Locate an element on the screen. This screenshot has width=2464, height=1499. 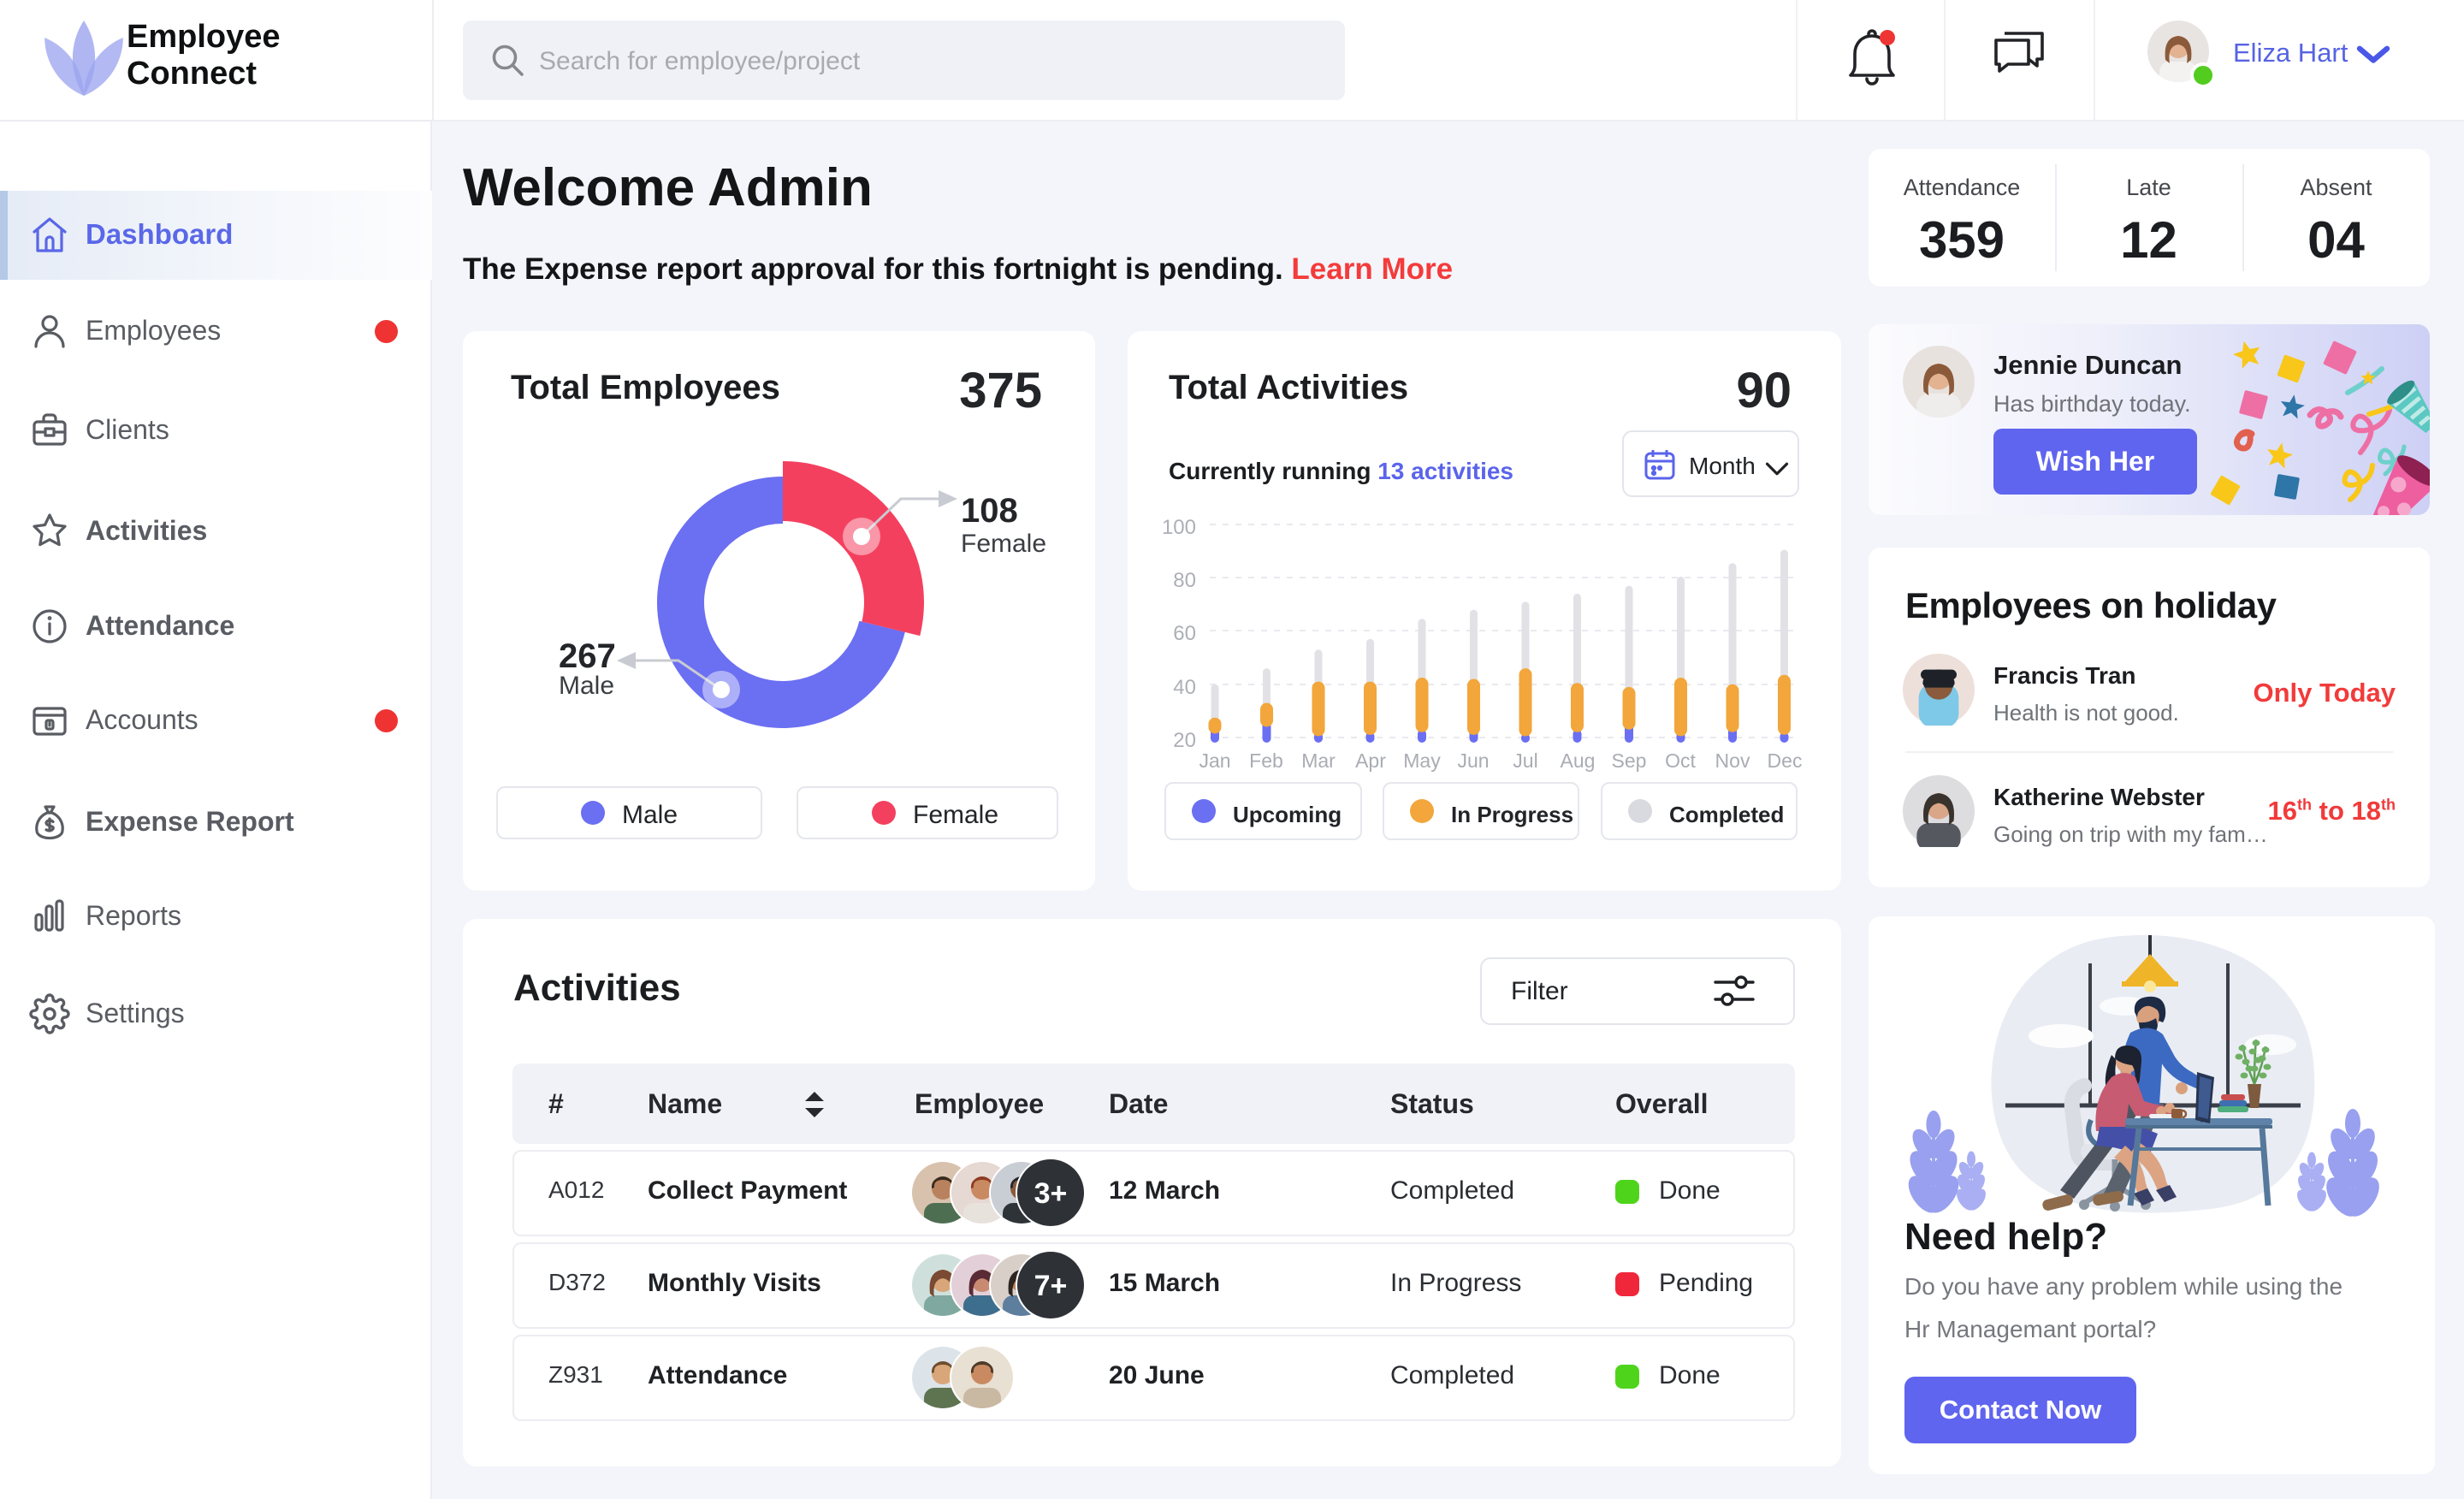
svg-text: Jul is located at coordinates (1525, 761).